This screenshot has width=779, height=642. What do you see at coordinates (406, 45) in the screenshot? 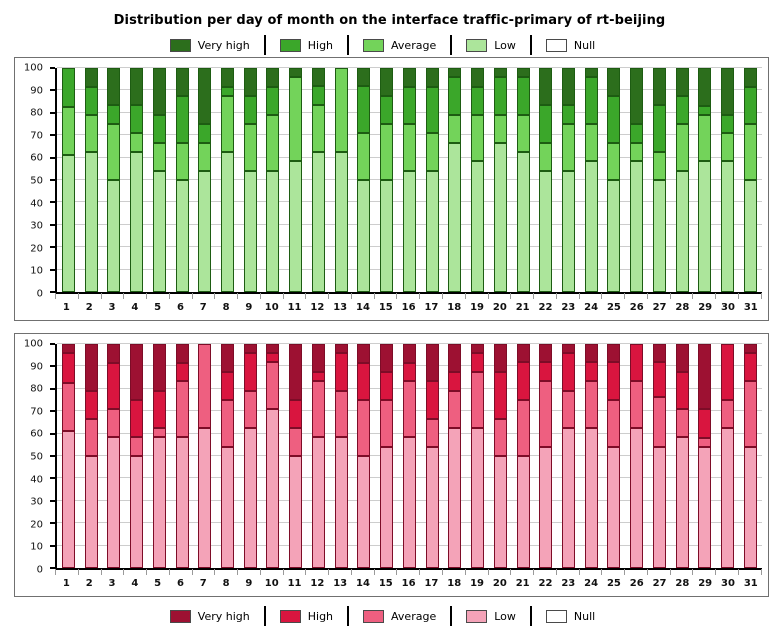
I see `legend-item-average: Average` at bounding box center [406, 45].